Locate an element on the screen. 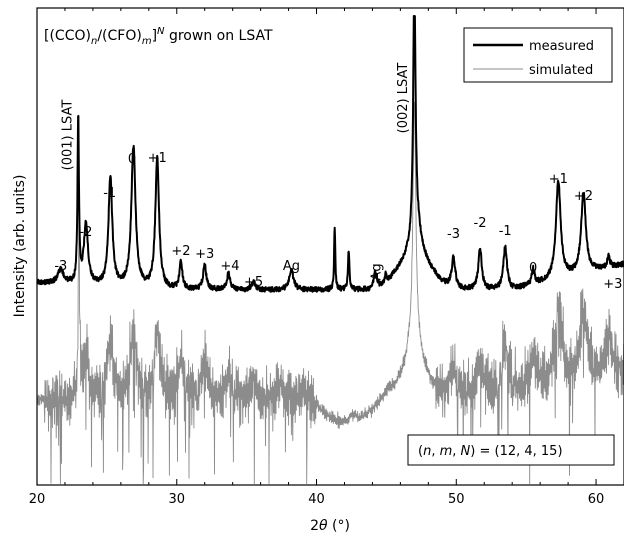 This screenshot has height=541, width=624. legend: measured simulated is located at coordinates (538, 55).